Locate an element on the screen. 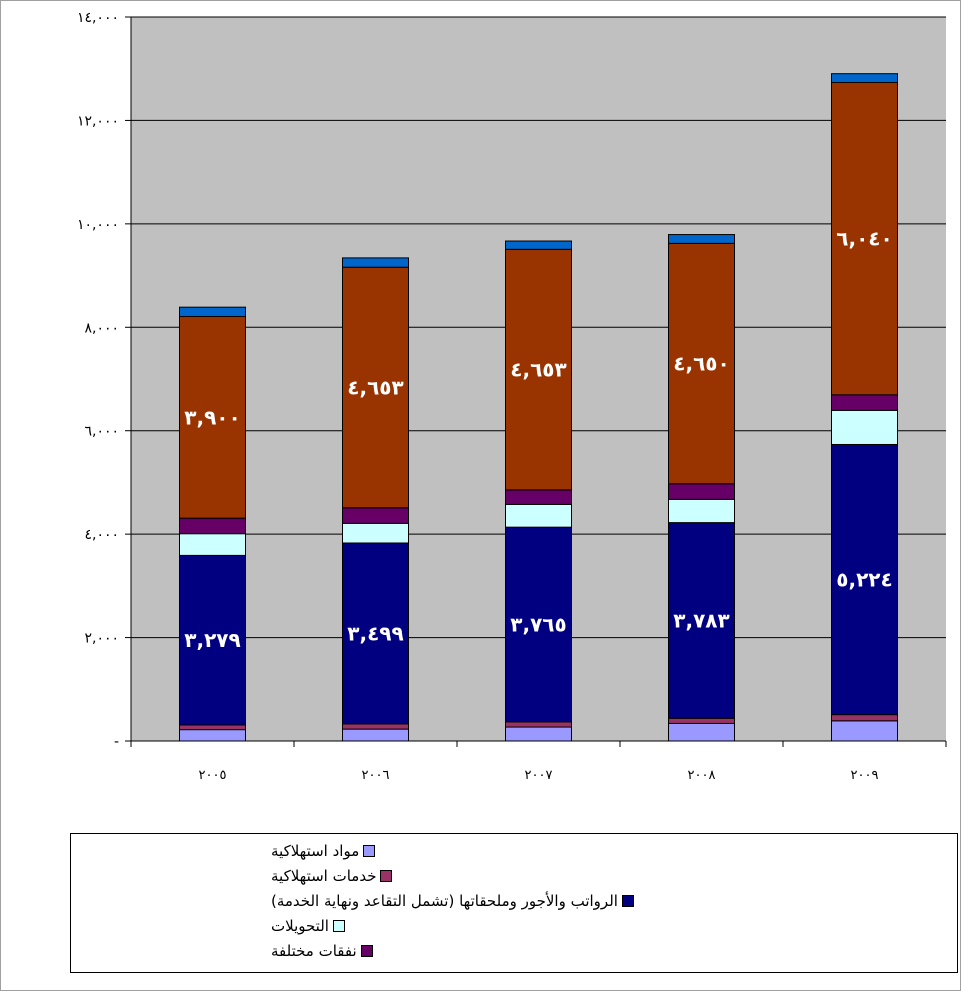  data-label: ٥,٢٢٤ is located at coordinates (864, 580).